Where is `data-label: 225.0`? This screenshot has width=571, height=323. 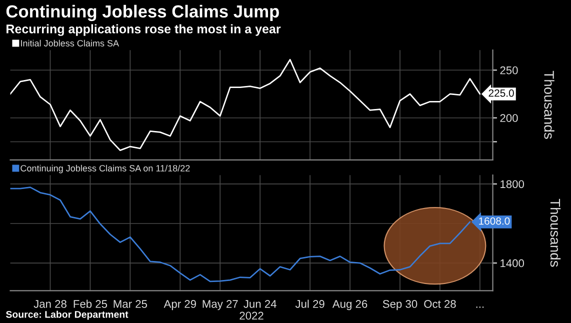
data-label: 225.0 is located at coordinates (501, 93).